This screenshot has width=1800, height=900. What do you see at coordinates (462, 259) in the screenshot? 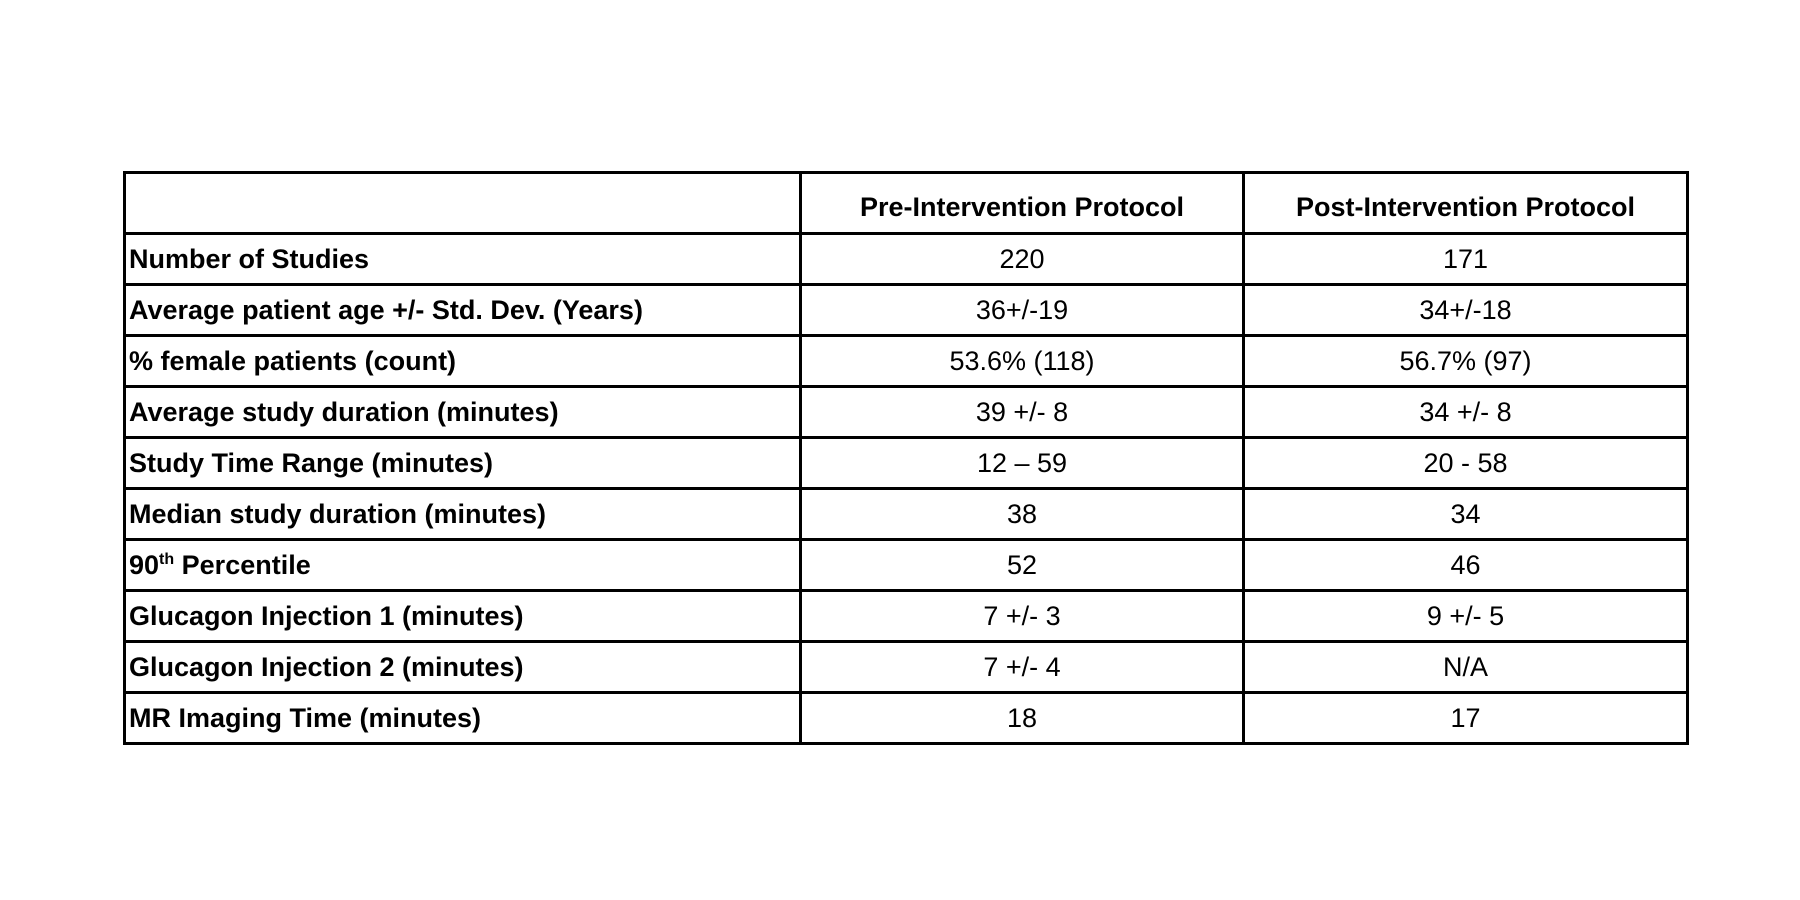
I see `row-label: Number of Studies` at bounding box center [462, 259].